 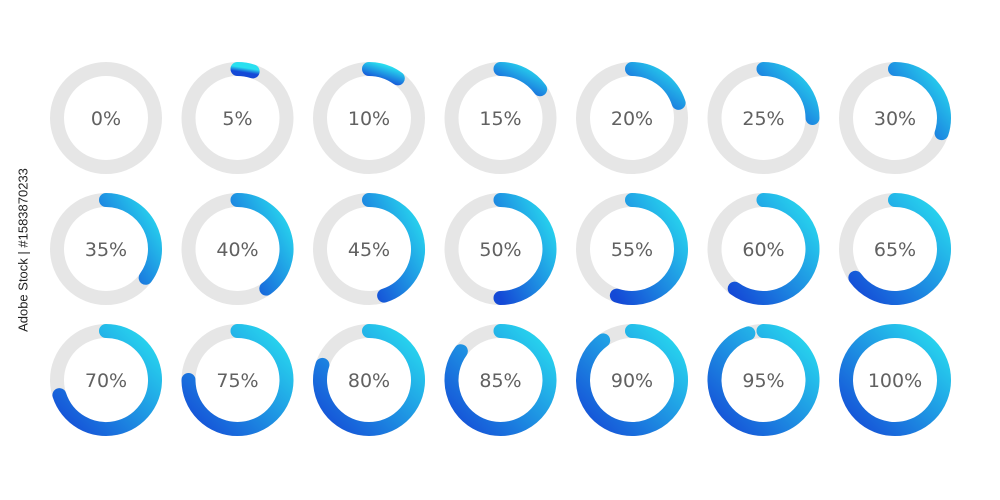 I want to click on gauge-95: 95%, so click(x=763, y=380).